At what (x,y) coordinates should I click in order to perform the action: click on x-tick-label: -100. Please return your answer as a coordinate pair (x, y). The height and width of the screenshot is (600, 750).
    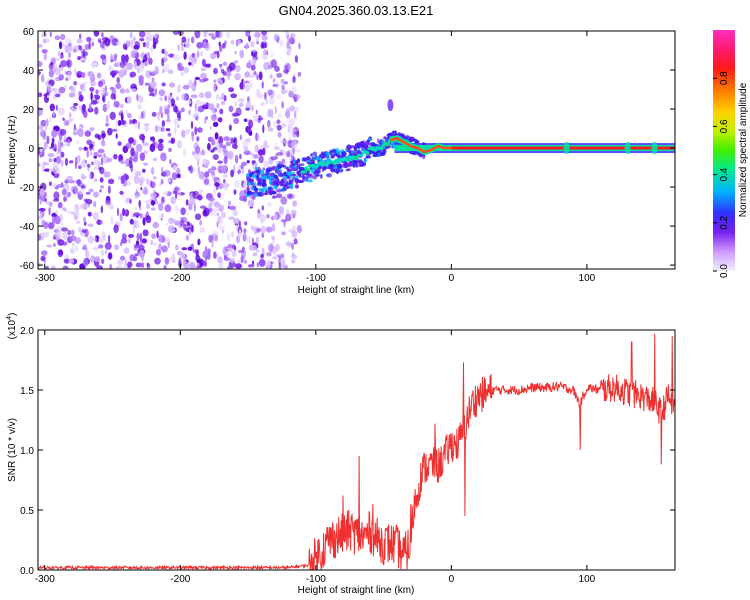
    Looking at the image, I should click on (316, 278).